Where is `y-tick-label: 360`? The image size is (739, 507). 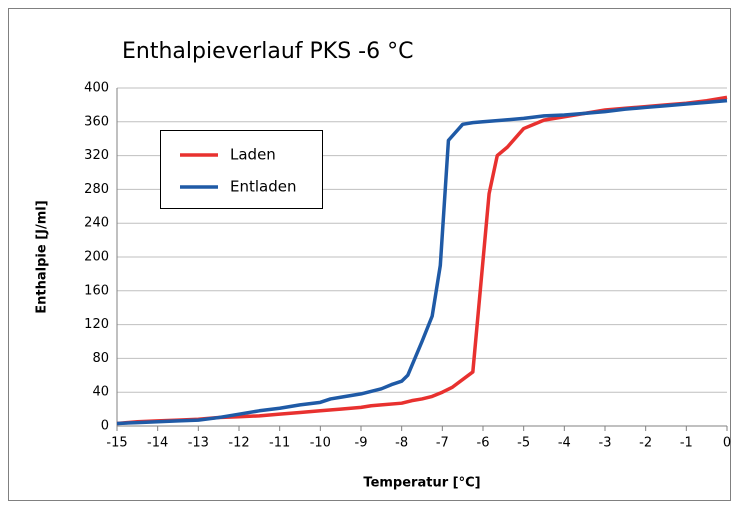 y-tick-label: 360 is located at coordinates (96, 121).